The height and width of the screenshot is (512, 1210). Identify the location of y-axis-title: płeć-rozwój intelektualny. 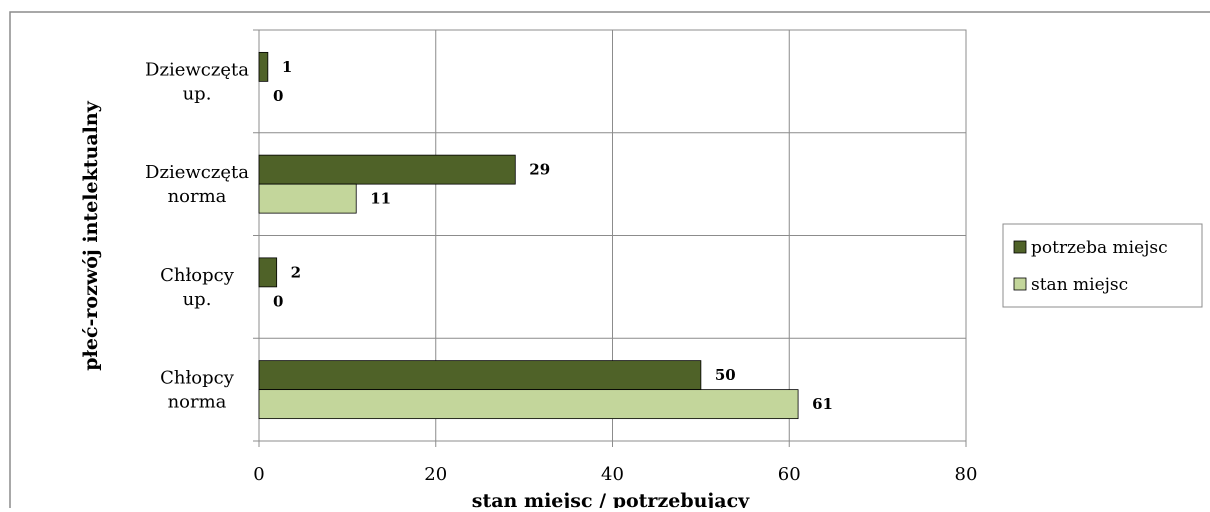
(91, 235).